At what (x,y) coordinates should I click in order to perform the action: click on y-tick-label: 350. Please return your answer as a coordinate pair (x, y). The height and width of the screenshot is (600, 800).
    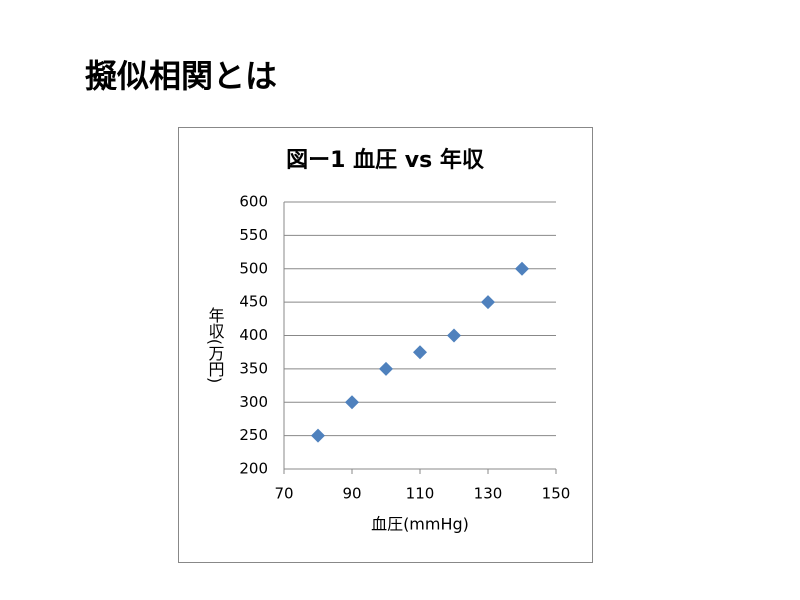
    Looking at the image, I should click on (253, 368).